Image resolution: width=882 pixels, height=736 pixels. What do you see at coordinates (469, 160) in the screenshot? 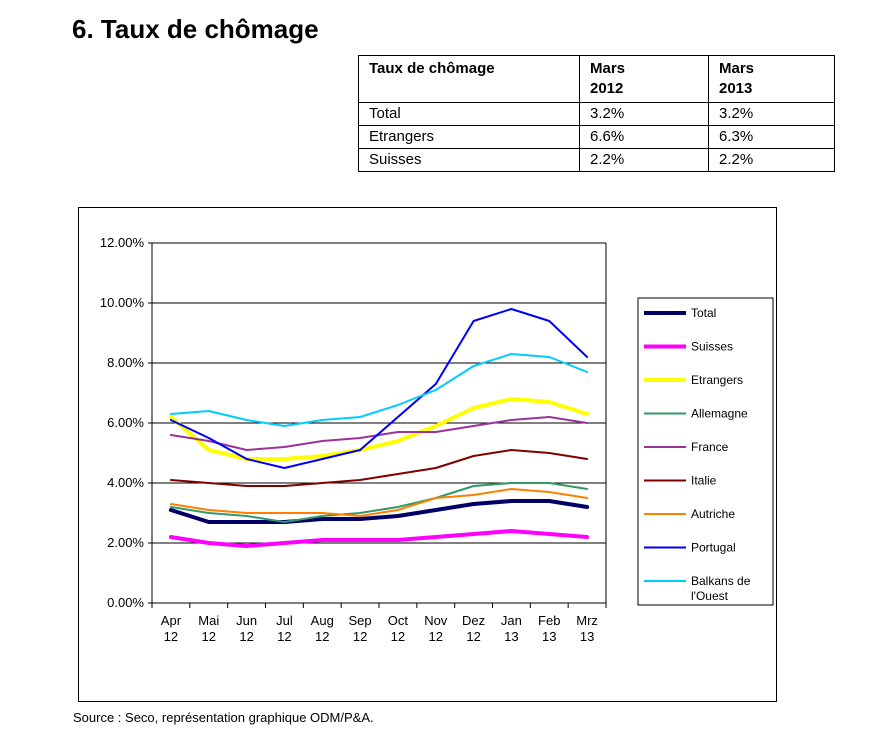
I see `table-cell: Suisses` at bounding box center [469, 160].